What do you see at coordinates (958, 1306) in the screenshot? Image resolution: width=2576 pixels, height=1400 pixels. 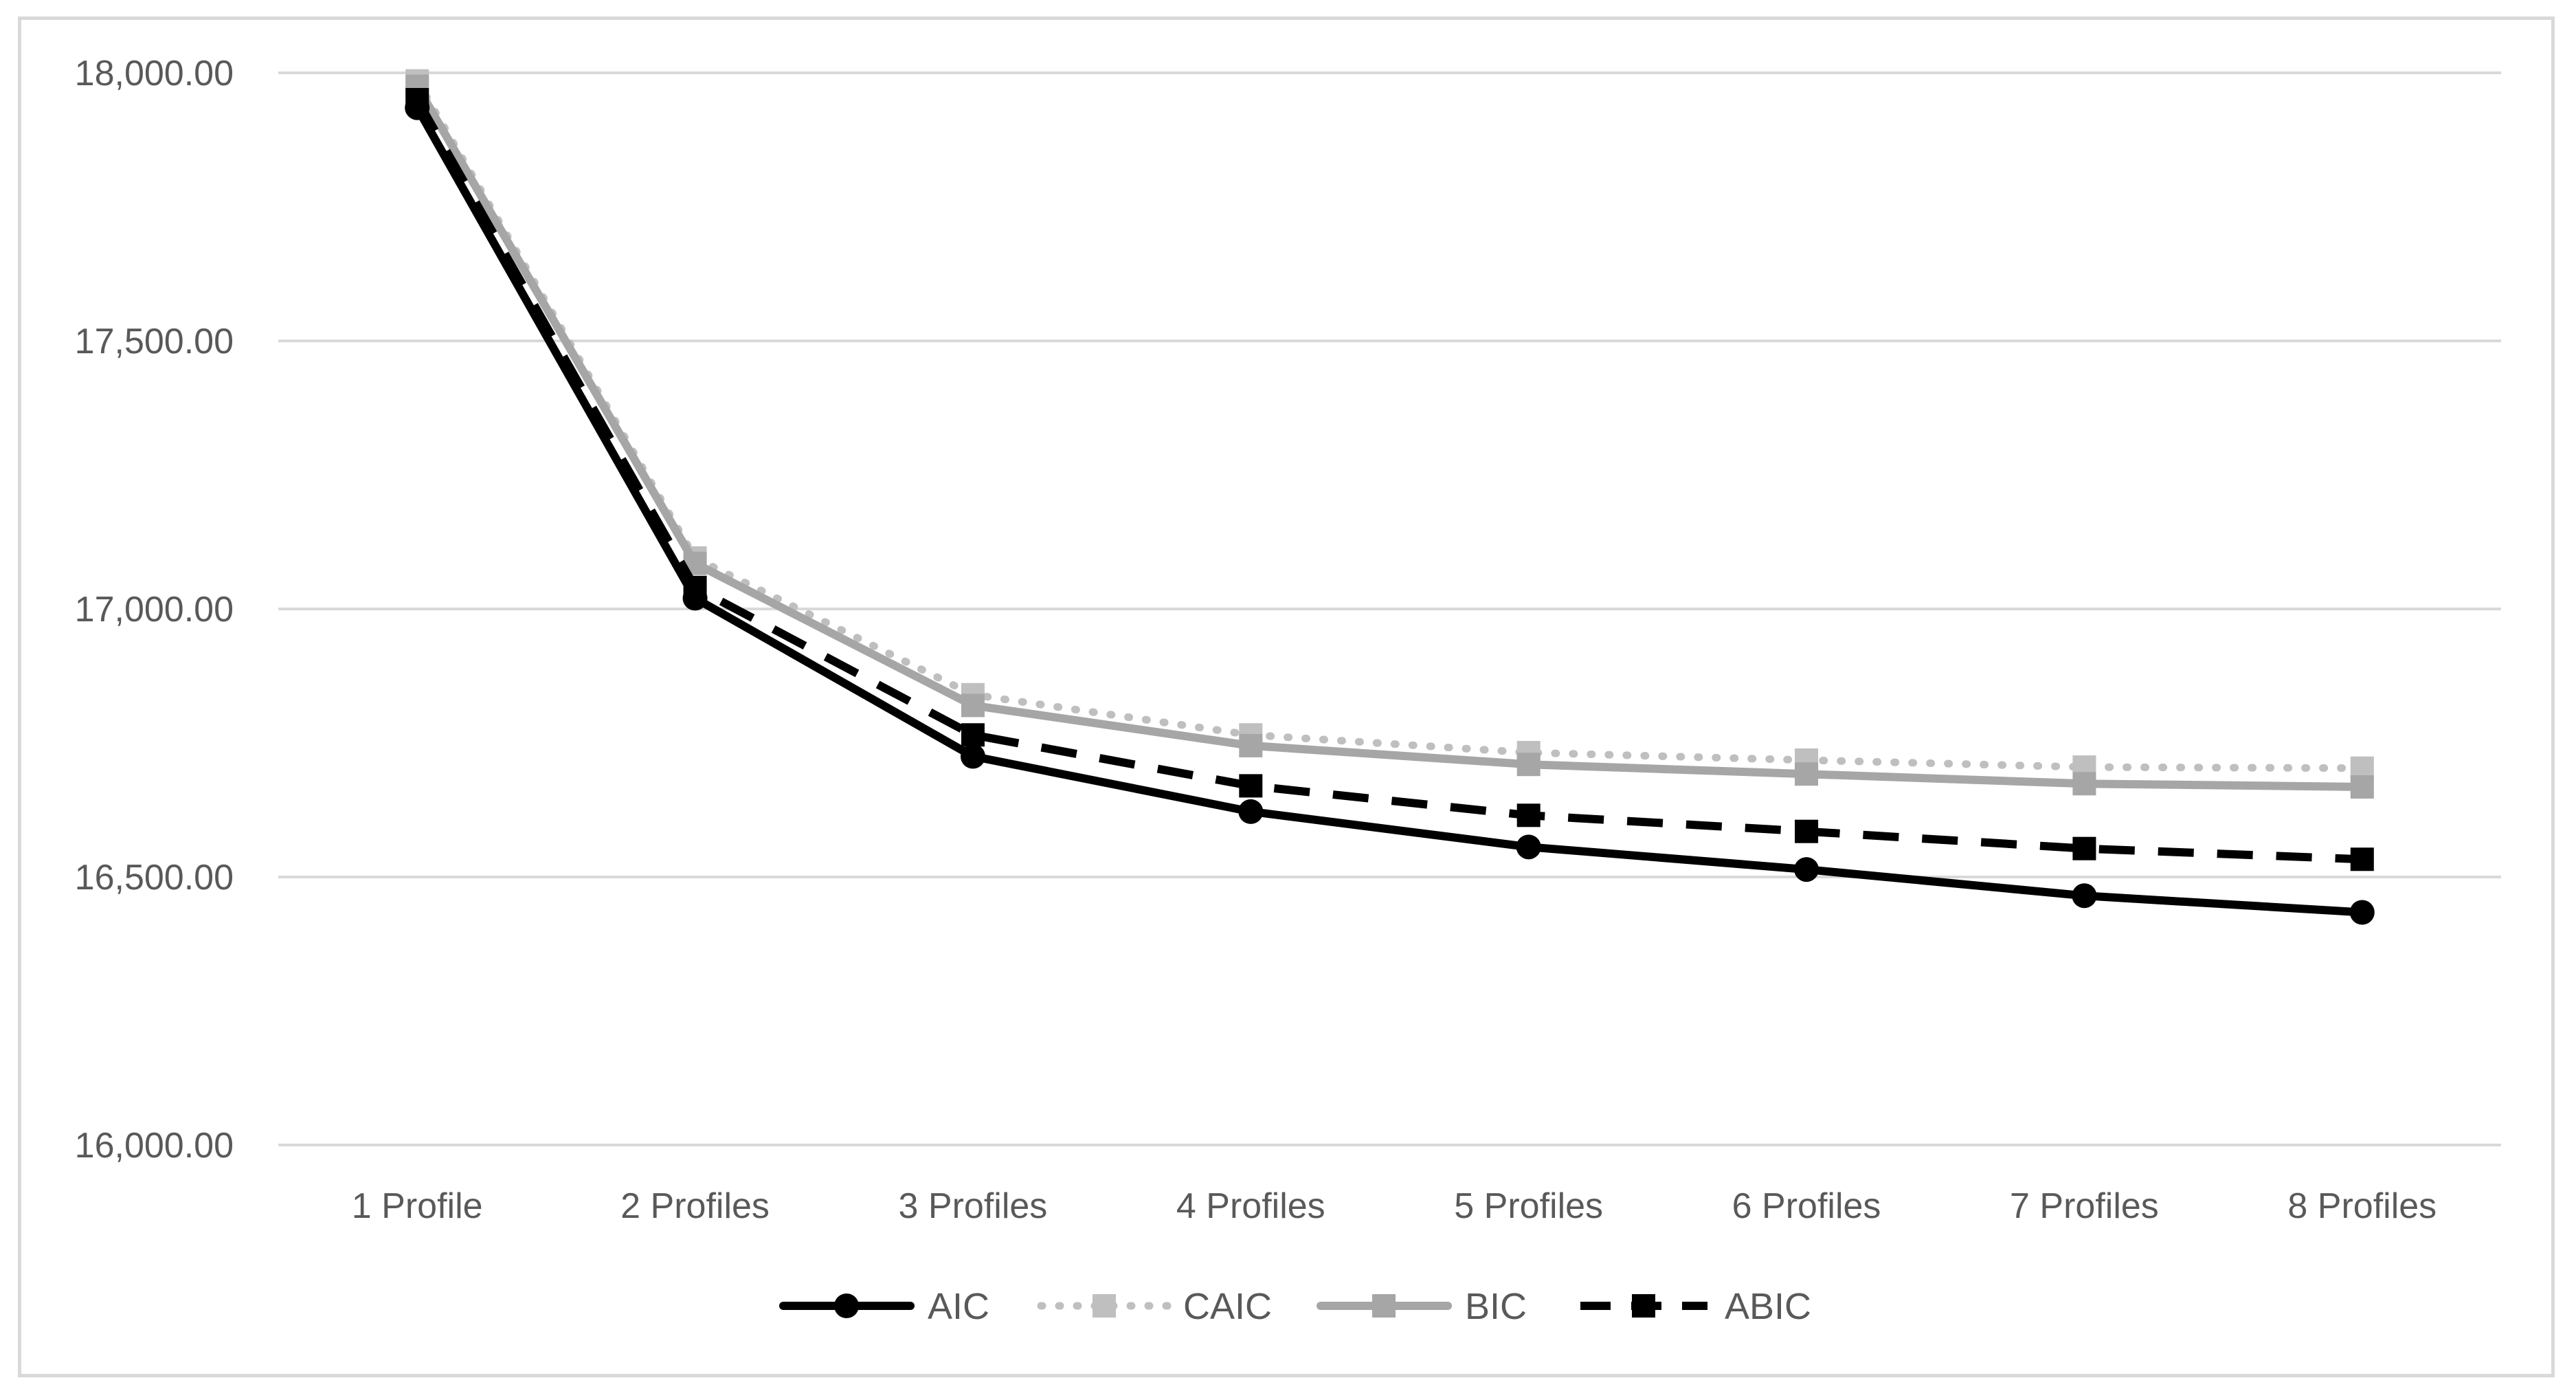 I see `legend-label: AIC` at bounding box center [958, 1306].